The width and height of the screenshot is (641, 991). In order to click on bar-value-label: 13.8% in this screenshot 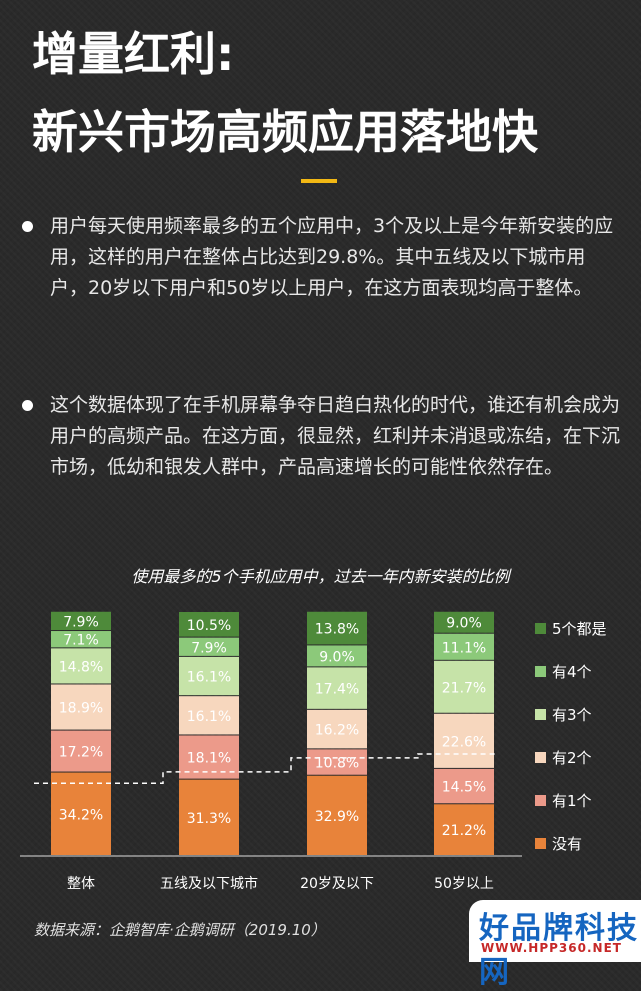, I will do `click(337, 630)`.